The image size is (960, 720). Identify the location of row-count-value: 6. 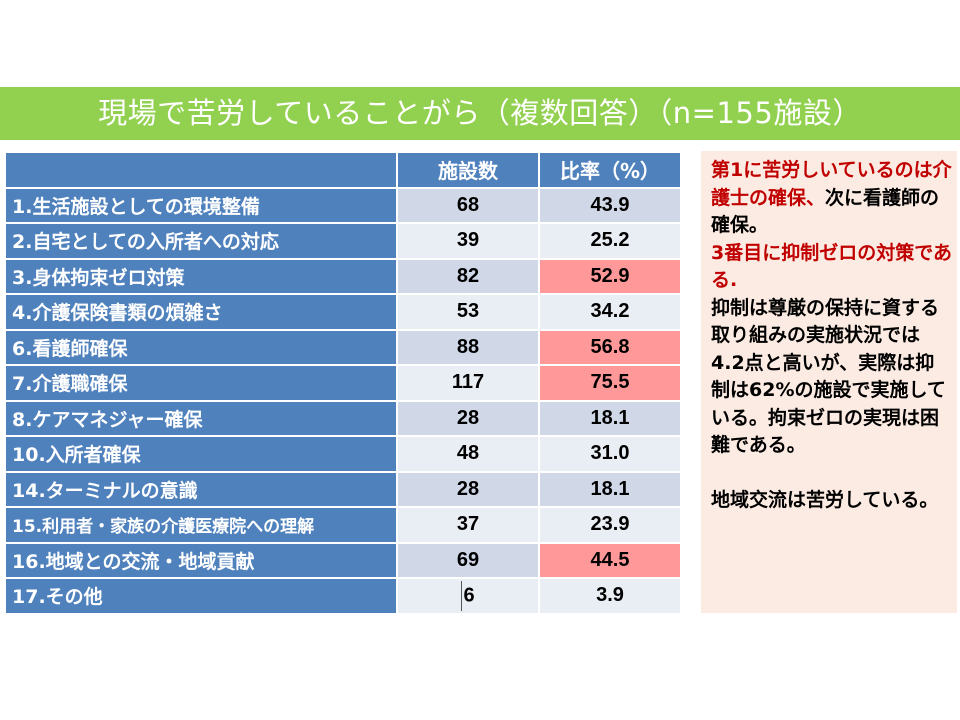
(469, 595).